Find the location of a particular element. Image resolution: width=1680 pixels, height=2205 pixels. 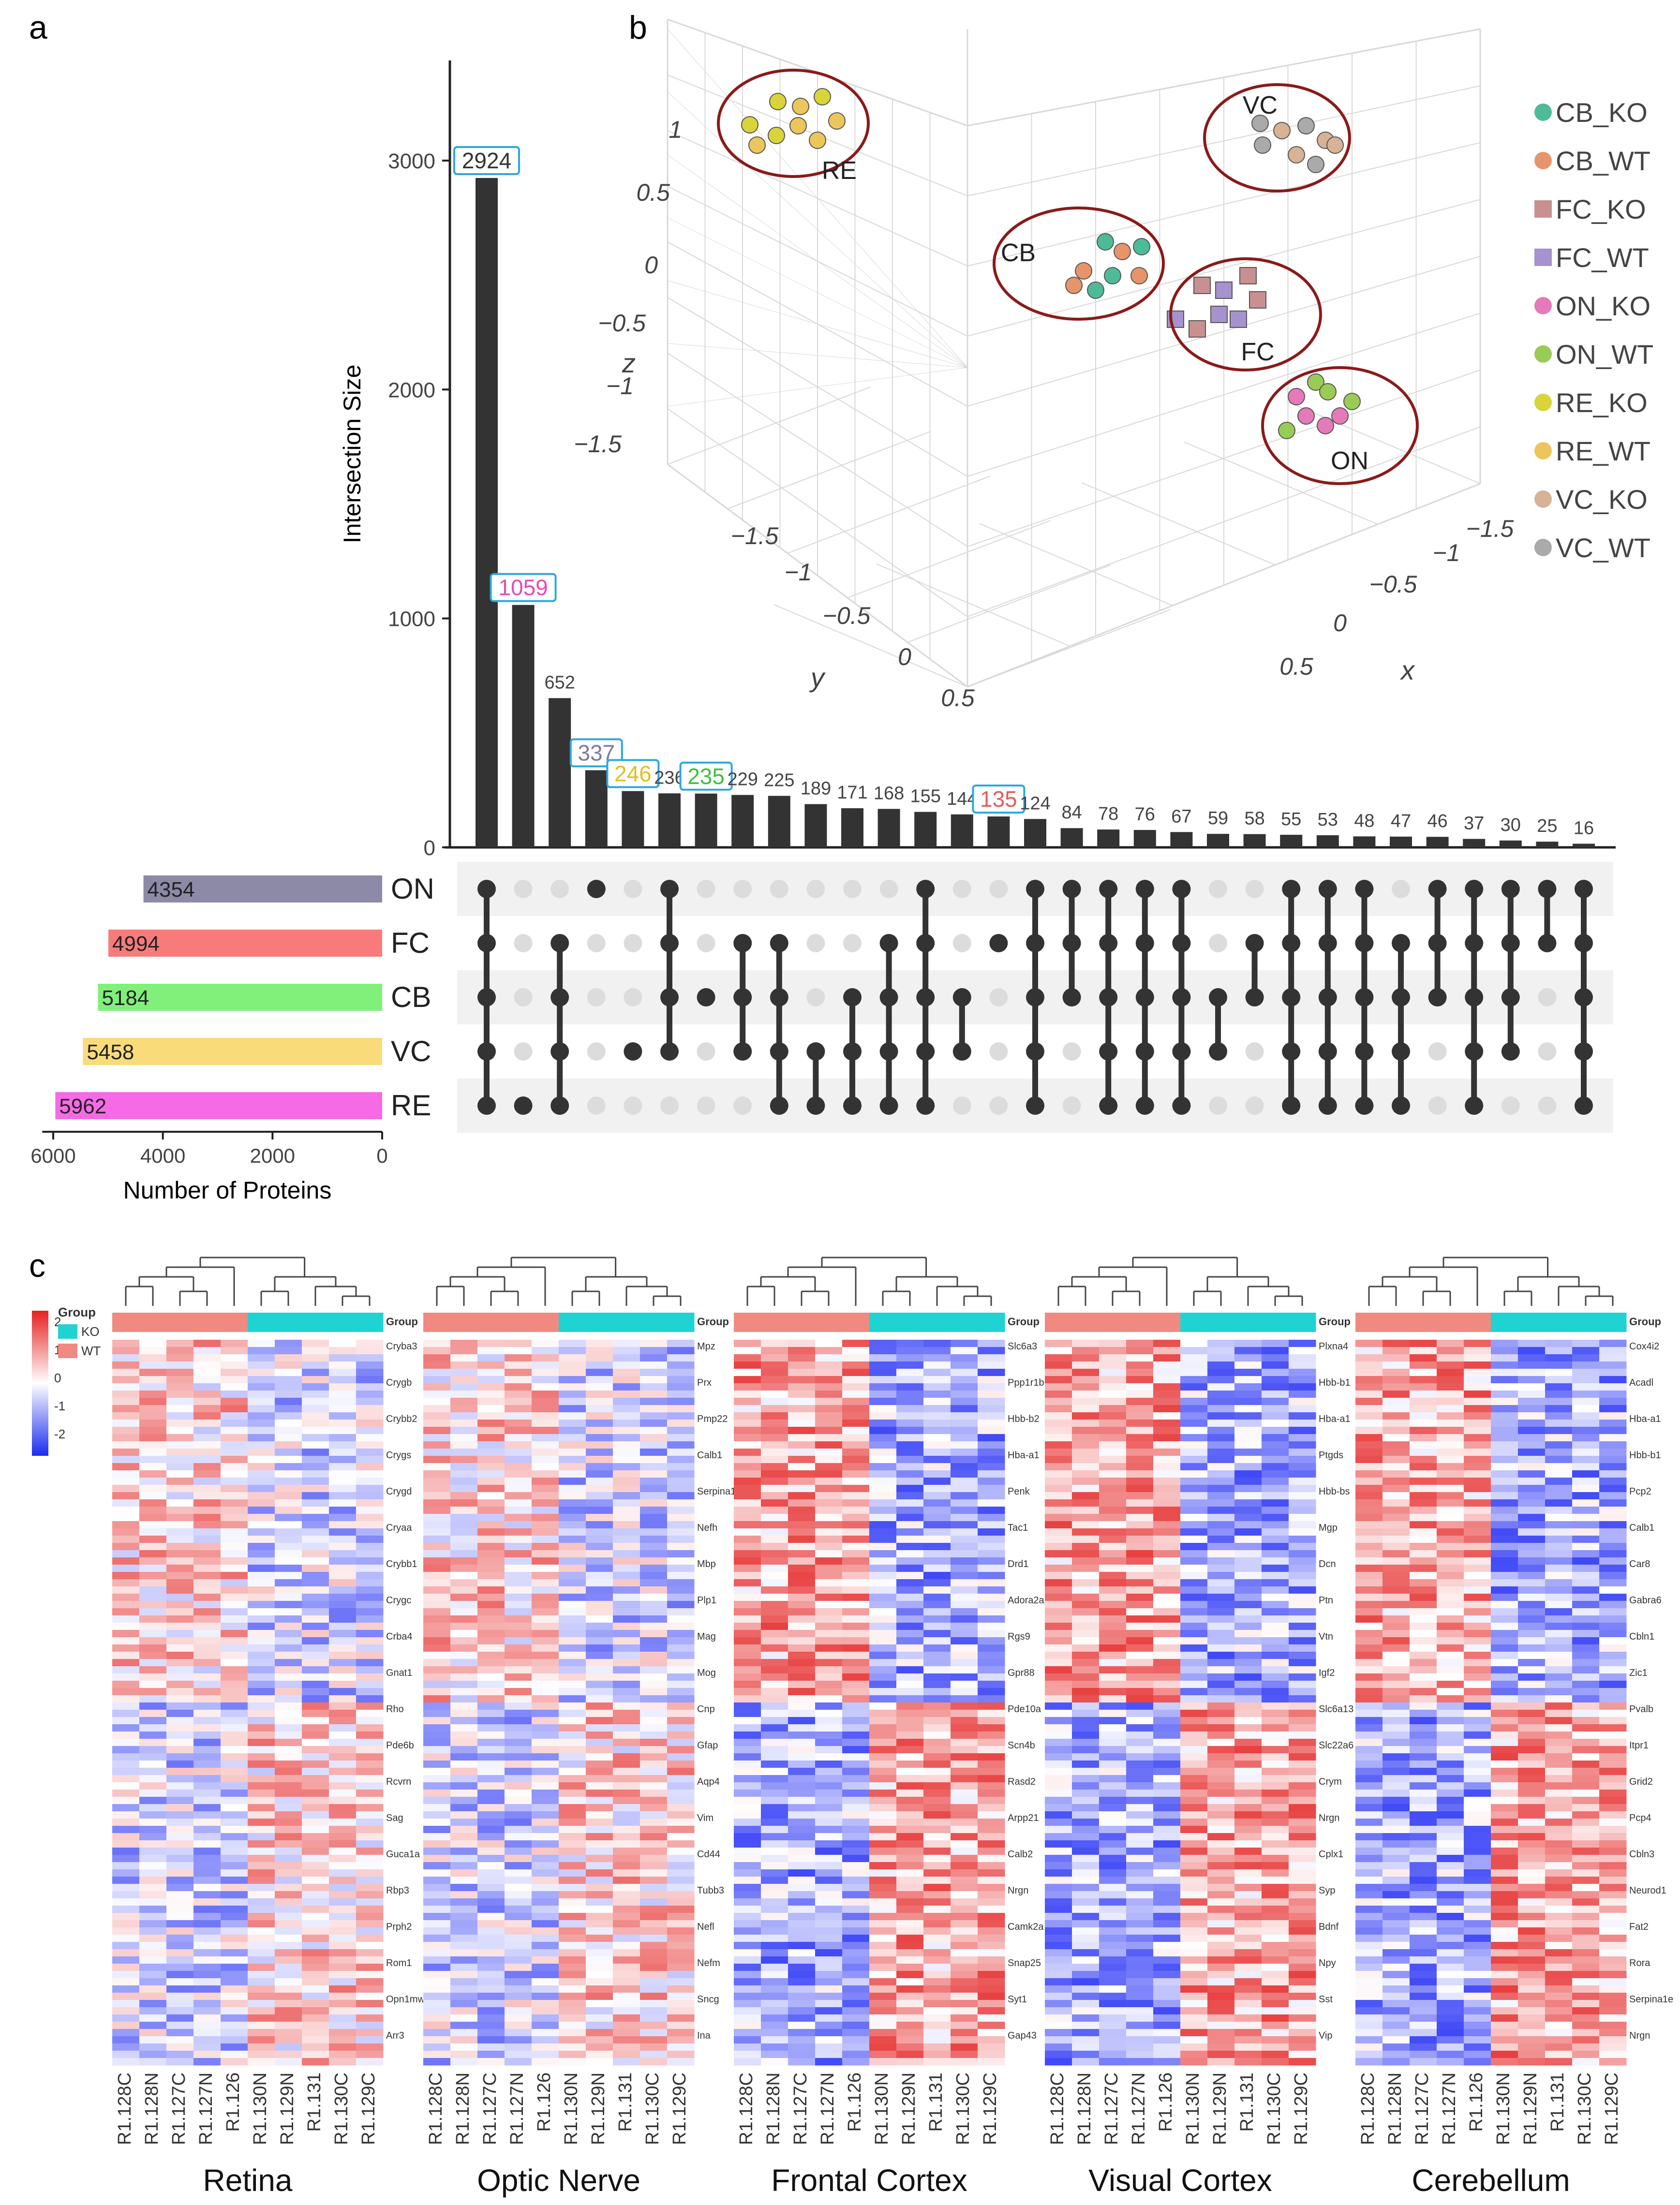

bar-value-label: 53 is located at coordinates (1328, 820).